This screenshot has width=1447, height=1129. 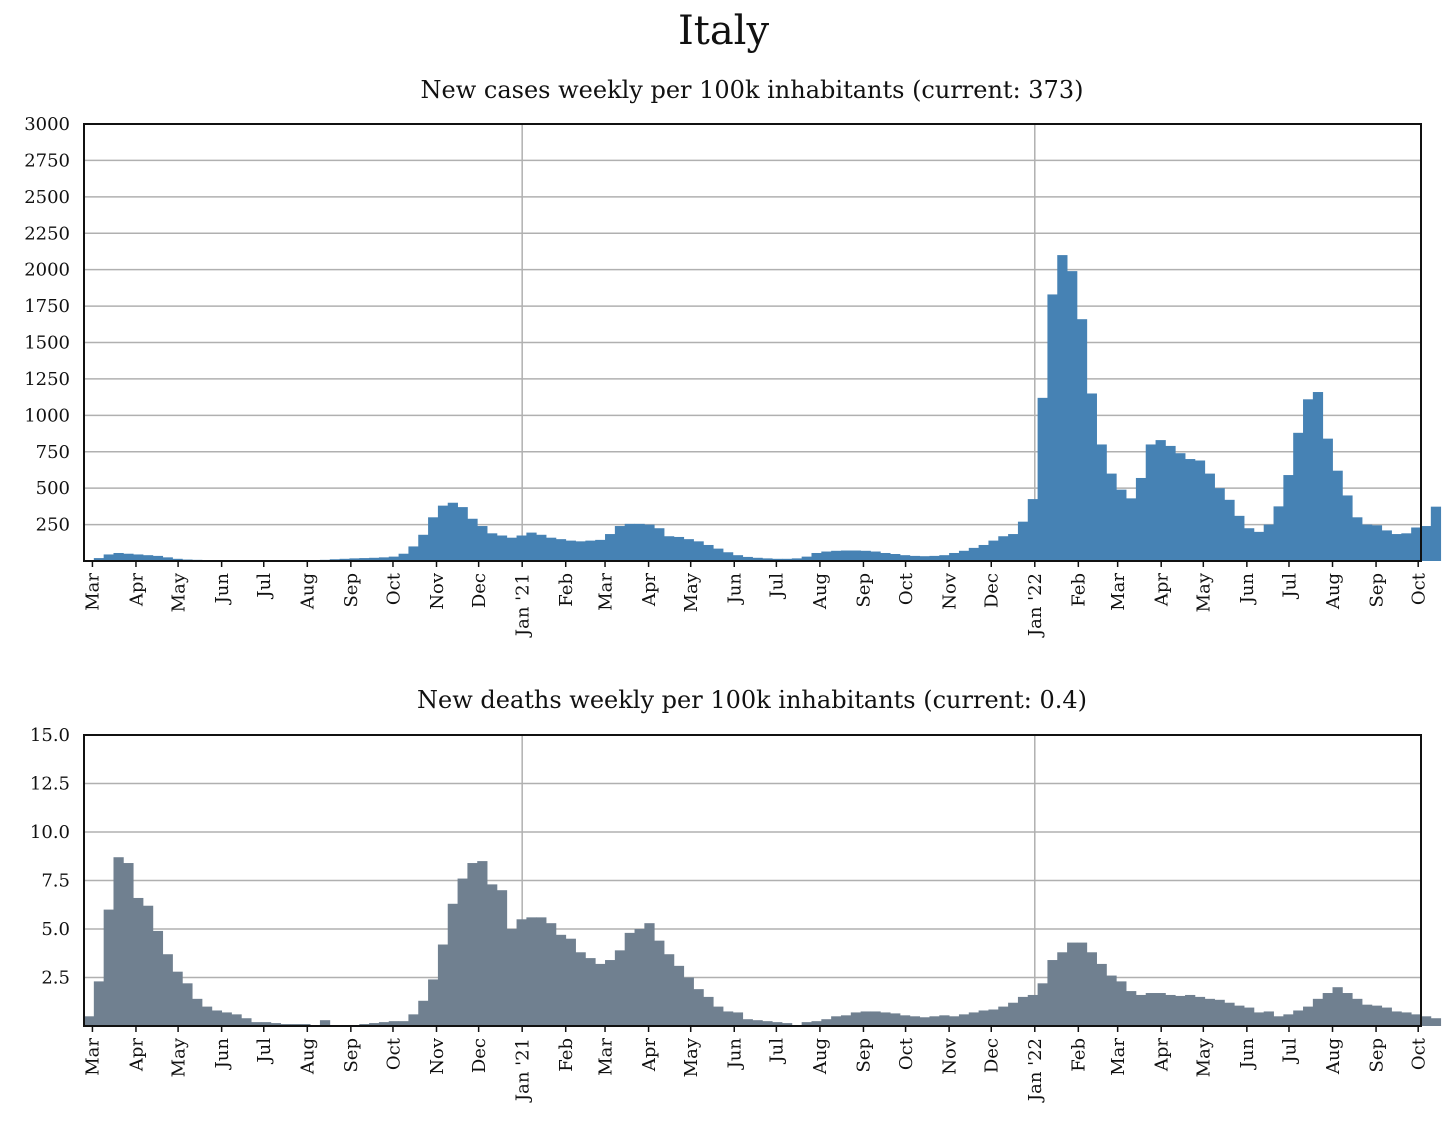 I want to click on x-tick-label: Feb, so click(x=566, y=590).